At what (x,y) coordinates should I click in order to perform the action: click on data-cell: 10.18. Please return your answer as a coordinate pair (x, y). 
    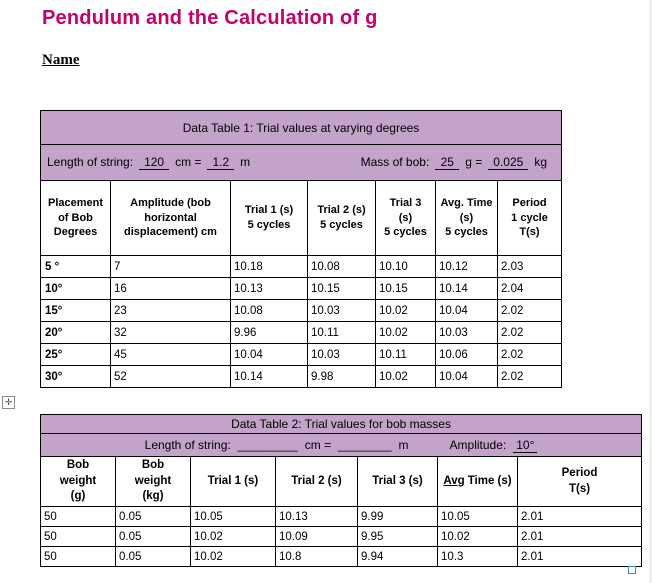
    Looking at the image, I should click on (269, 266).